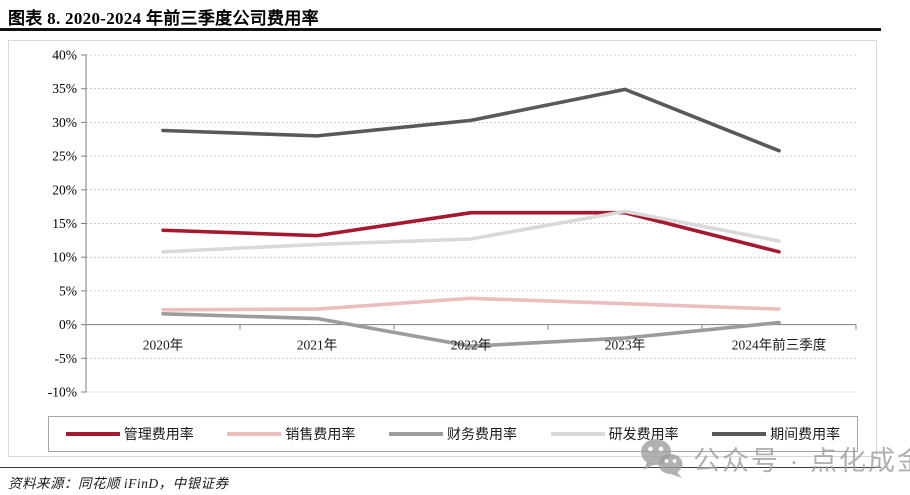  Describe the element at coordinates (64, 156) in the screenshot. I see `y-tick-label: 25%` at that location.